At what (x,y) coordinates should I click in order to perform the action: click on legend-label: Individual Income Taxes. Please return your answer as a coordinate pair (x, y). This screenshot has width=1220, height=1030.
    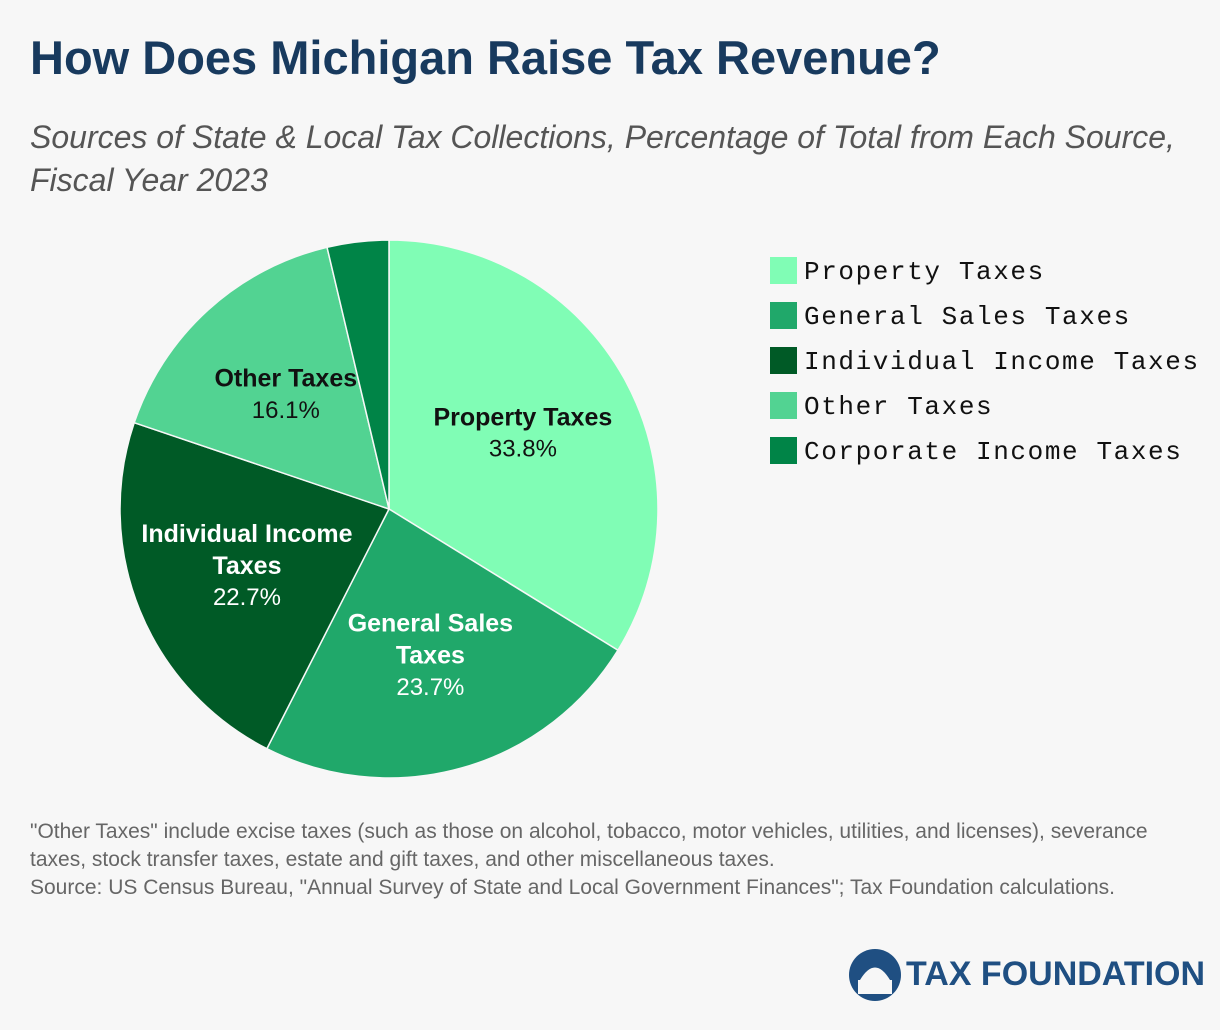
    Looking at the image, I should click on (1002, 362).